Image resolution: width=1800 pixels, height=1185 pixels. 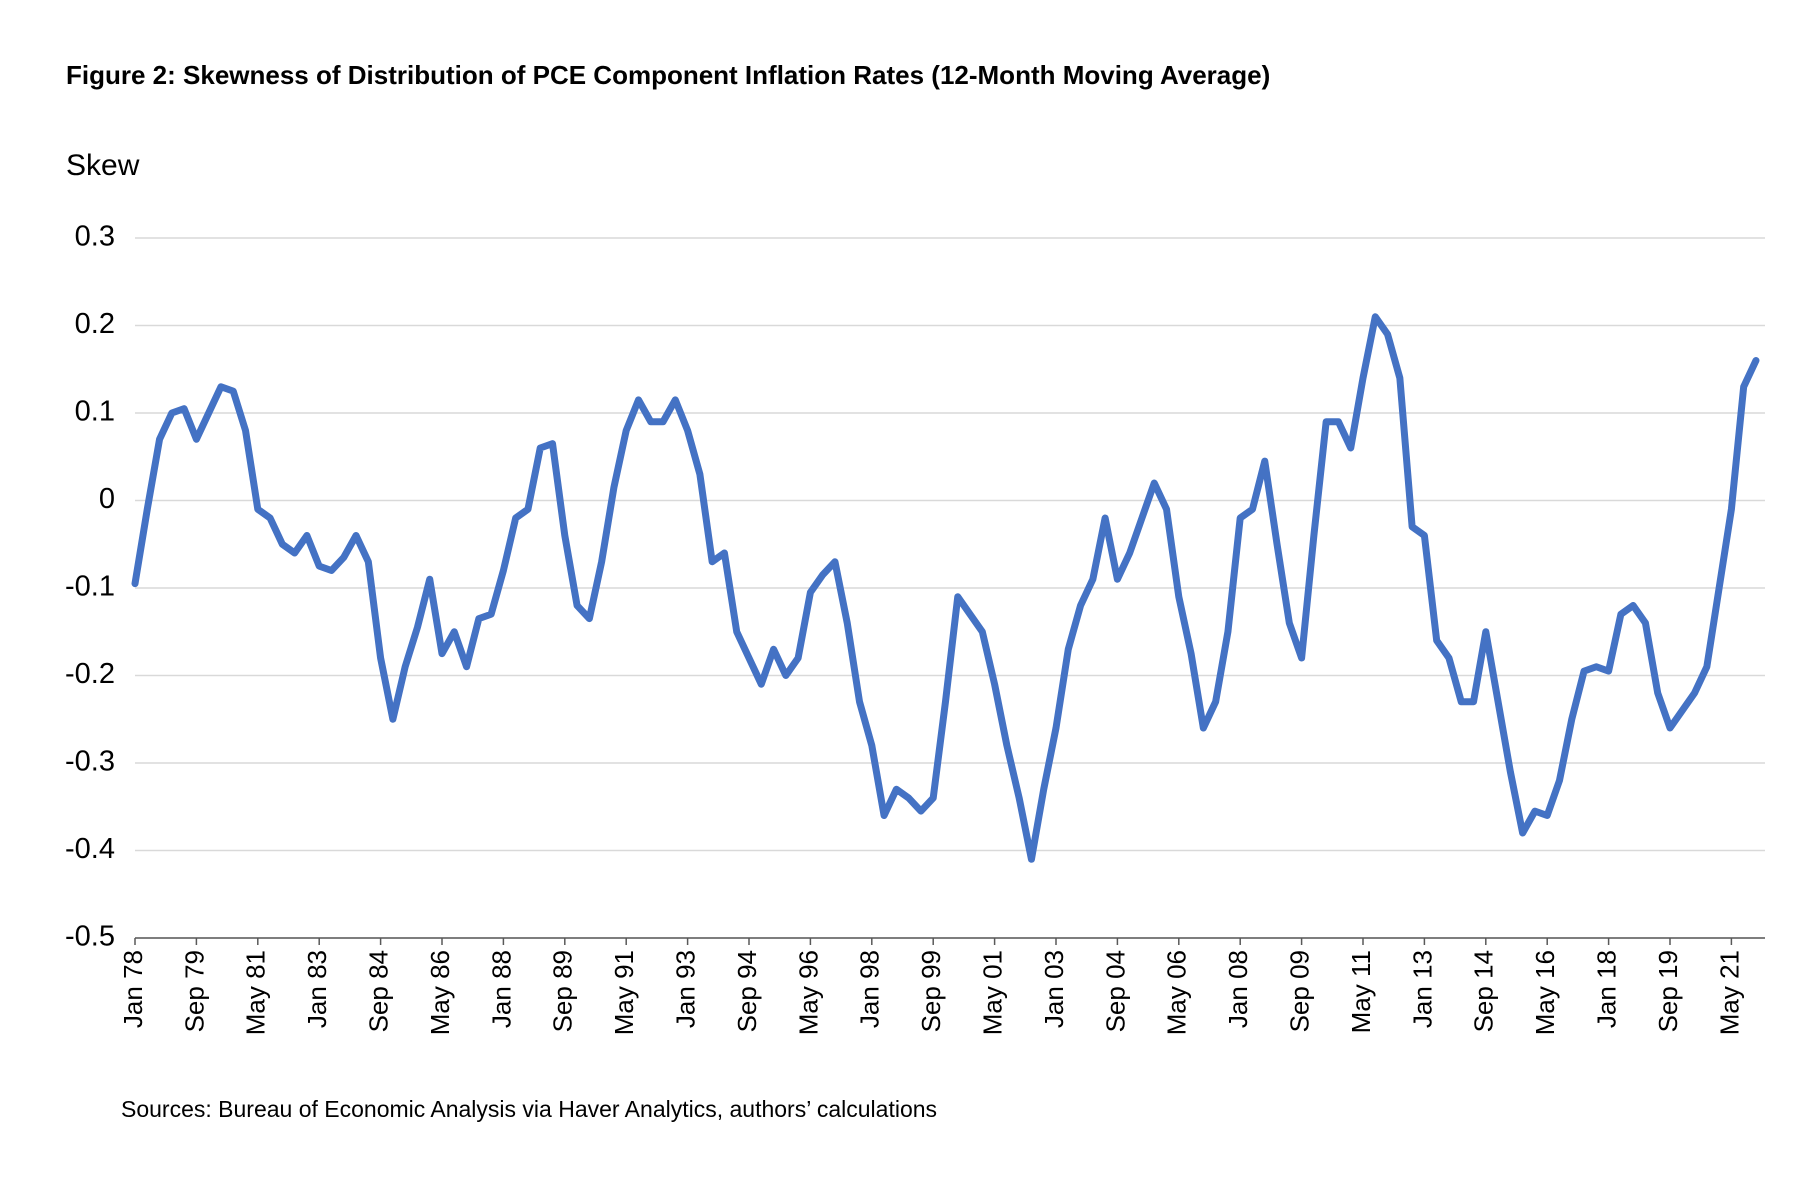 I want to click on x-tick-label: Jan 93, so click(x=685, y=989).